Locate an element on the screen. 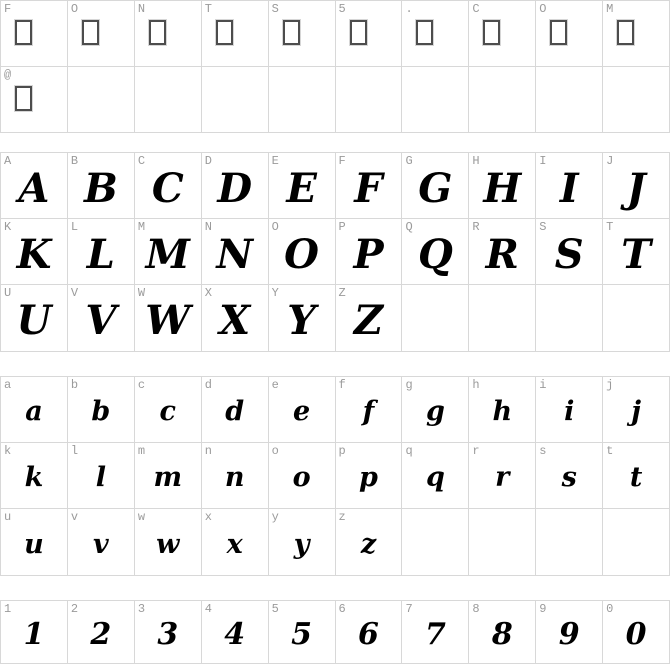  glyph: K is located at coordinates (34, 254).